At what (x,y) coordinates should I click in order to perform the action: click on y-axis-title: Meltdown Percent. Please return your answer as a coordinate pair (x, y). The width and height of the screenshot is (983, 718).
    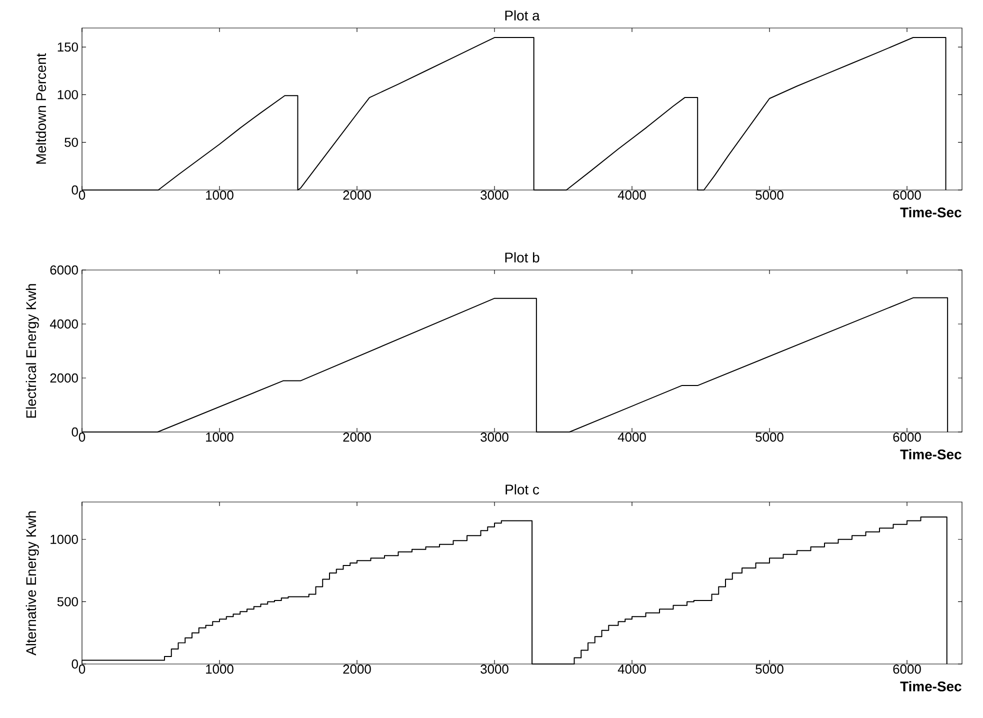
    Looking at the image, I should click on (41, 108).